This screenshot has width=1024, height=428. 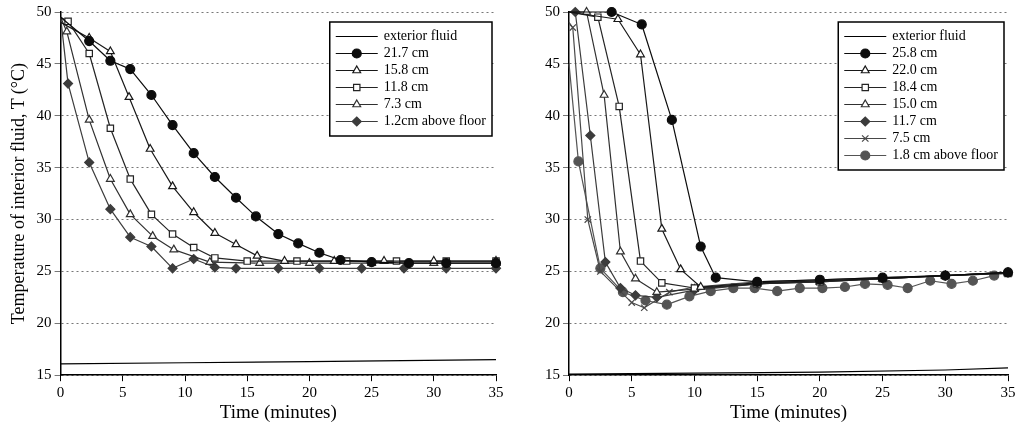 I want to click on legend-label: 1.2cm above floor, so click(x=435, y=121).